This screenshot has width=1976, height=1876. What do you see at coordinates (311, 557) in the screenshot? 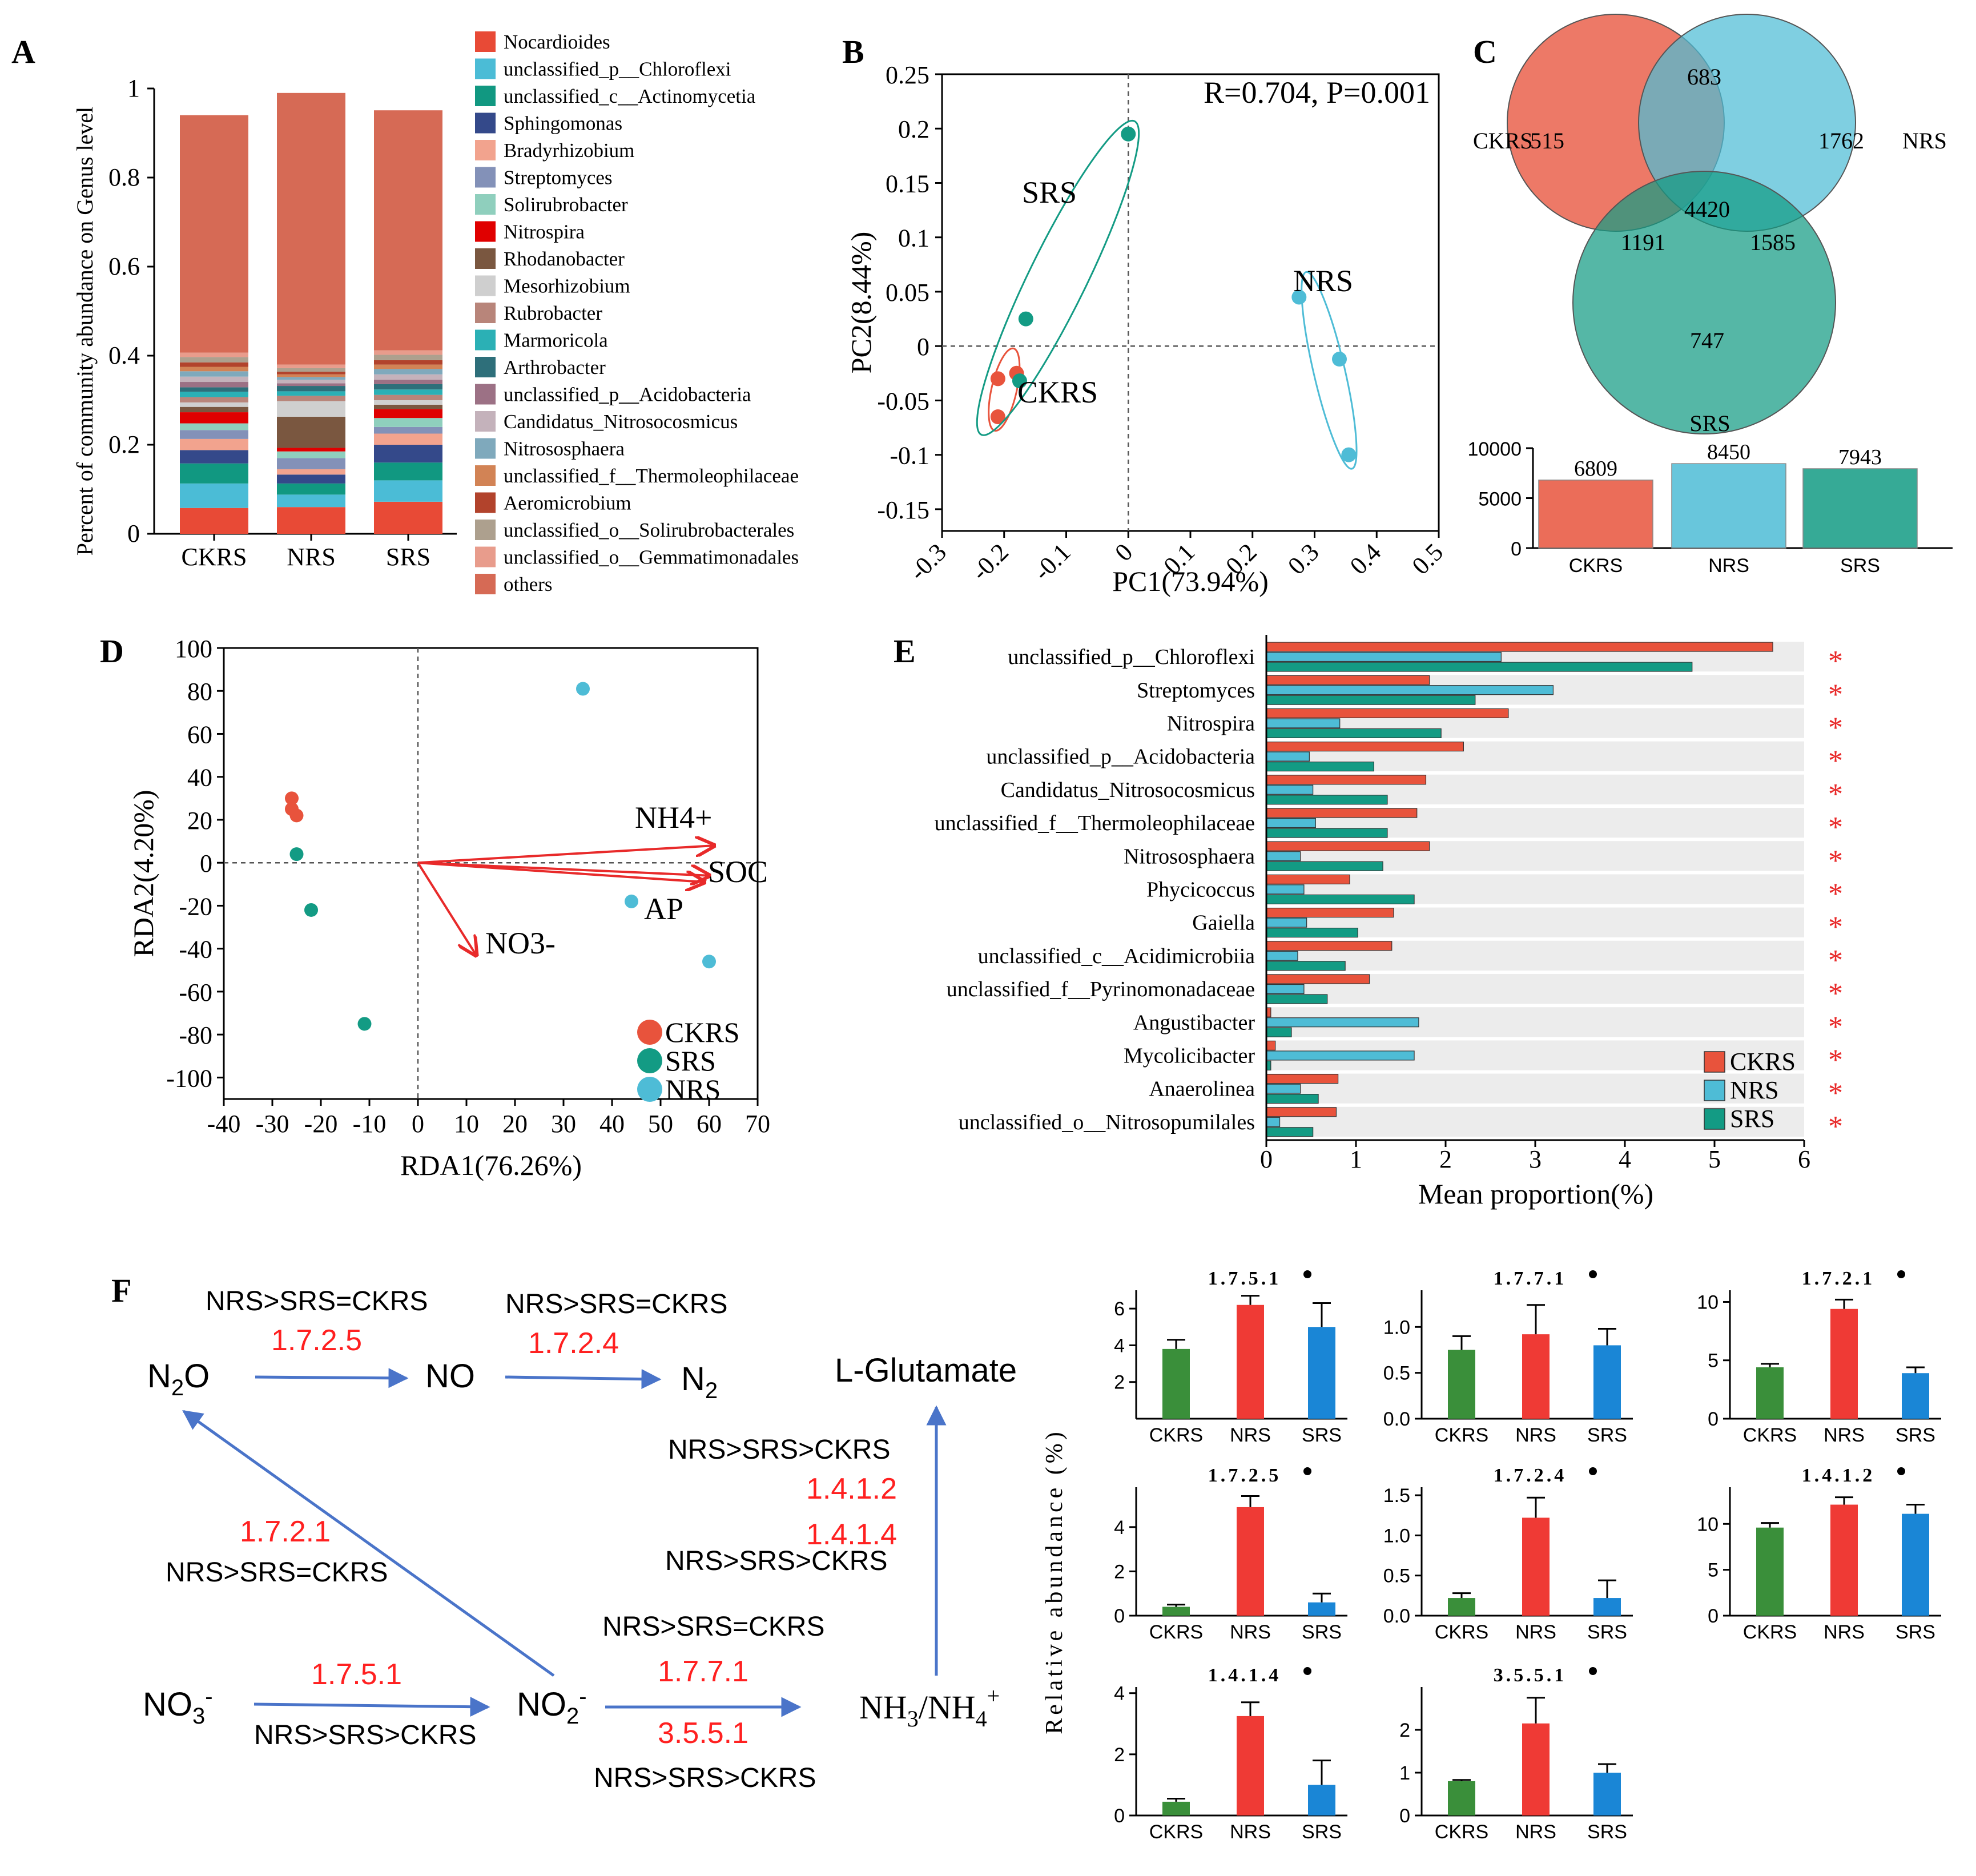
I see `a-x-tick-label: NRS` at bounding box center [311, 557].